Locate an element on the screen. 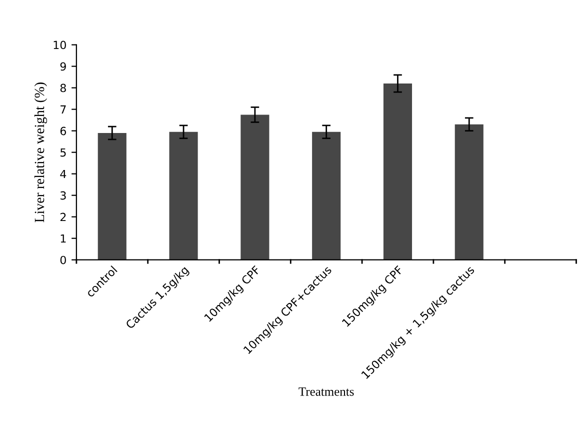  y-tick-label: 2 is located at coordinates (63, 217).